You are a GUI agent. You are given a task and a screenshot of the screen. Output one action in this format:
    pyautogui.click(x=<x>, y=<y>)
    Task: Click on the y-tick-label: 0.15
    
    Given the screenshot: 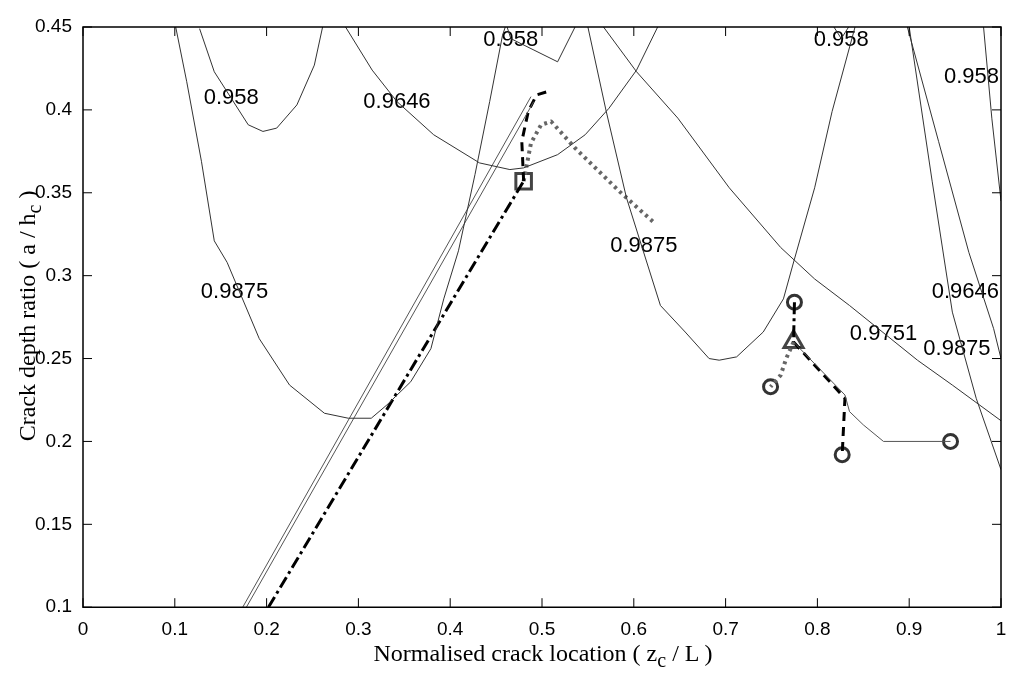 What is the action you would take?
    pyautogui.click(x=53, y=523)
    